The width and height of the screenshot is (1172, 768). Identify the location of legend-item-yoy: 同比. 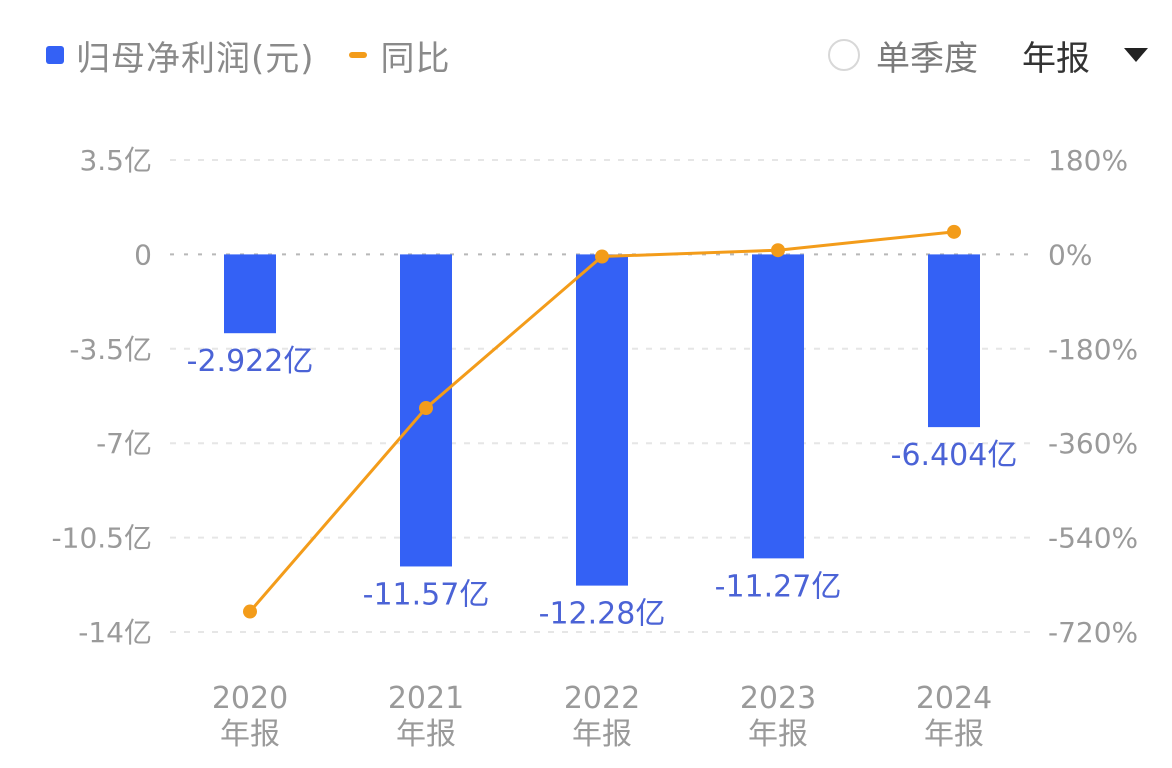
(399, 55).